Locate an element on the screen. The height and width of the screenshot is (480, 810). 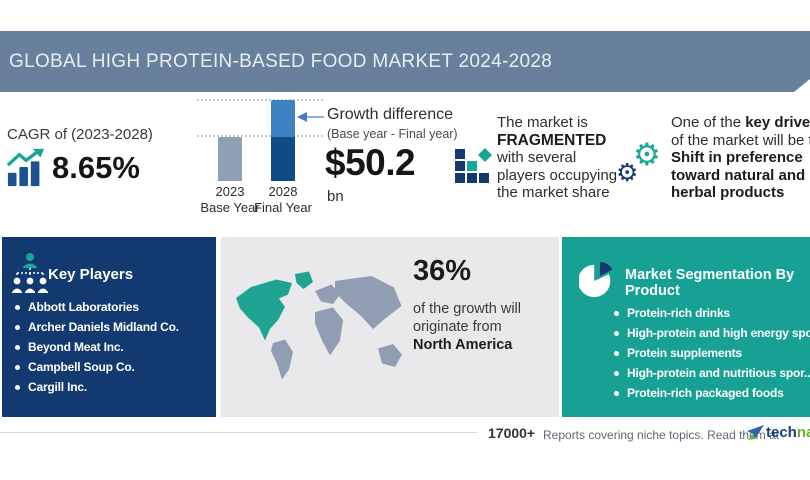
segmentation-title-line-1: Market Segmentation By is located at coordinates (710, 275).